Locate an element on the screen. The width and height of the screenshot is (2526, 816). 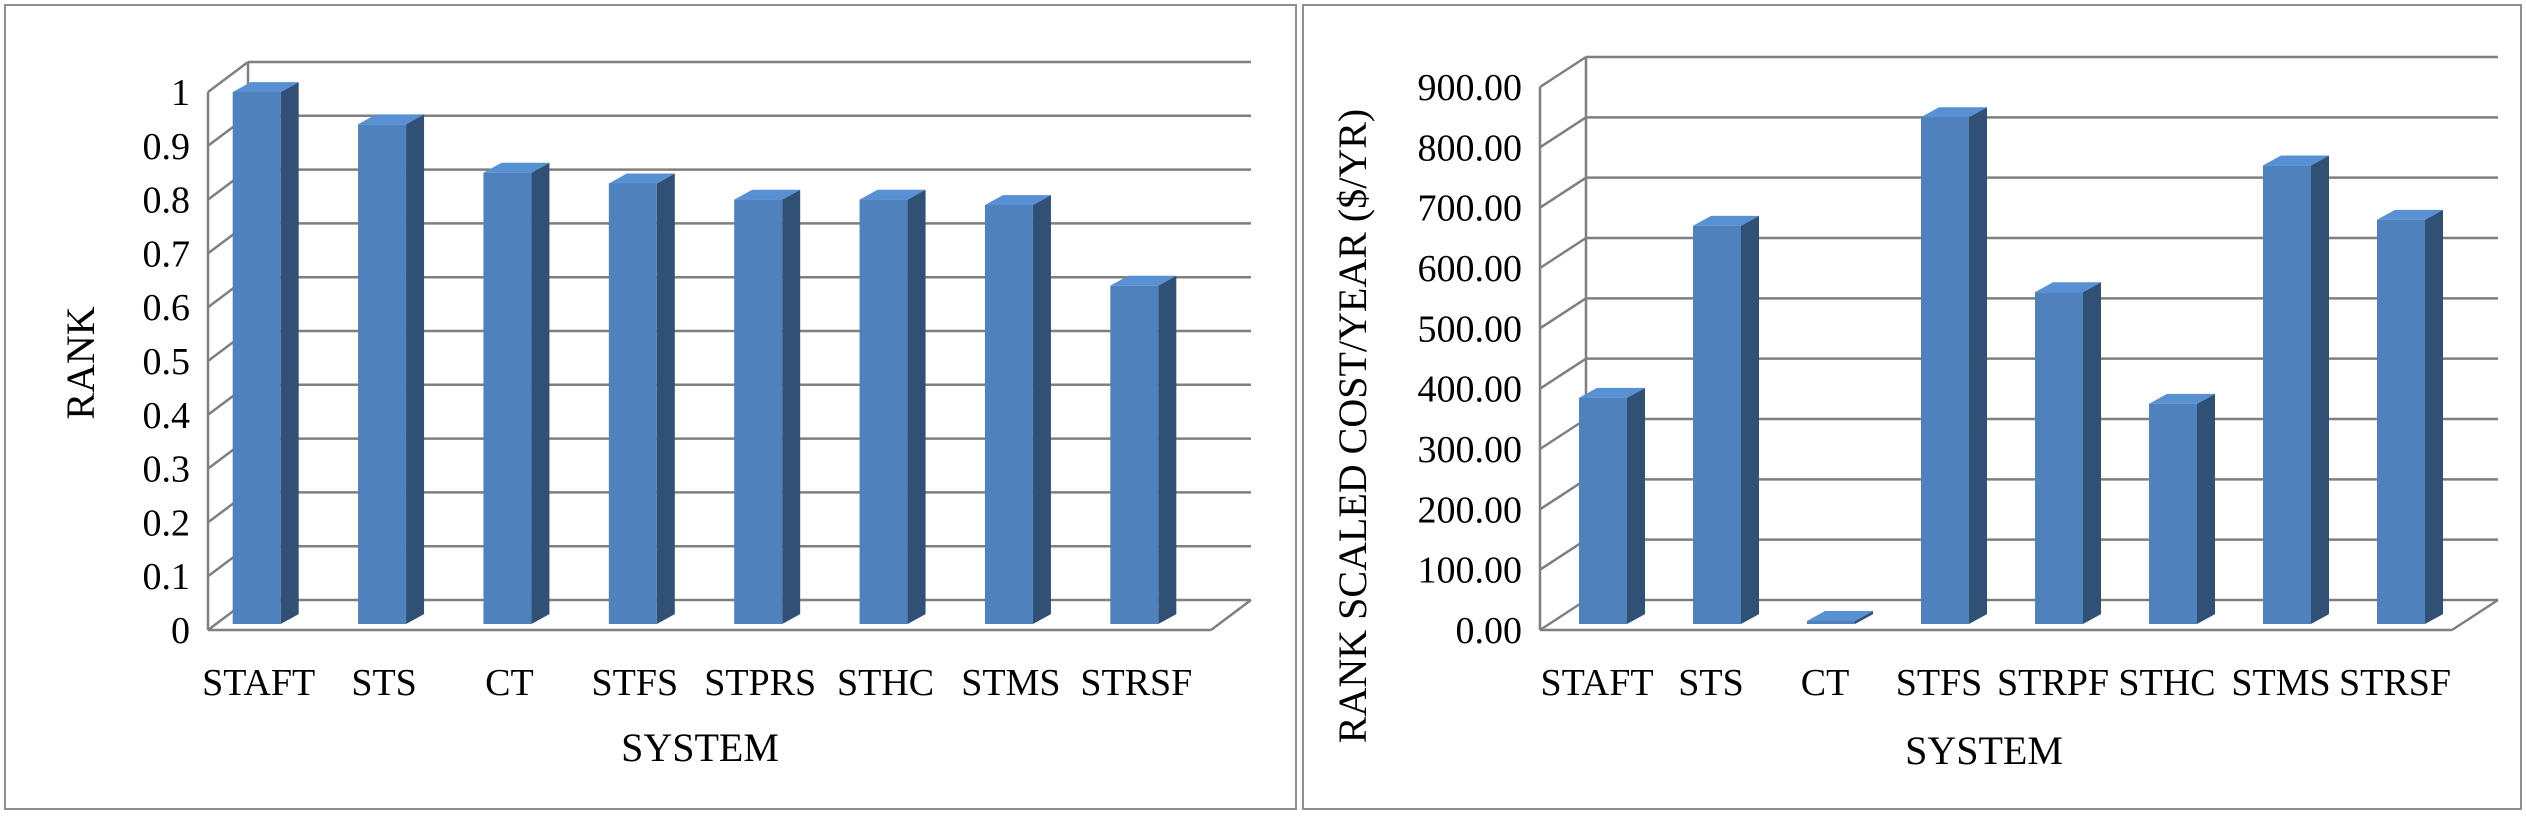
y-tick-label: 300.00 is located at coordinates (1470, 450).